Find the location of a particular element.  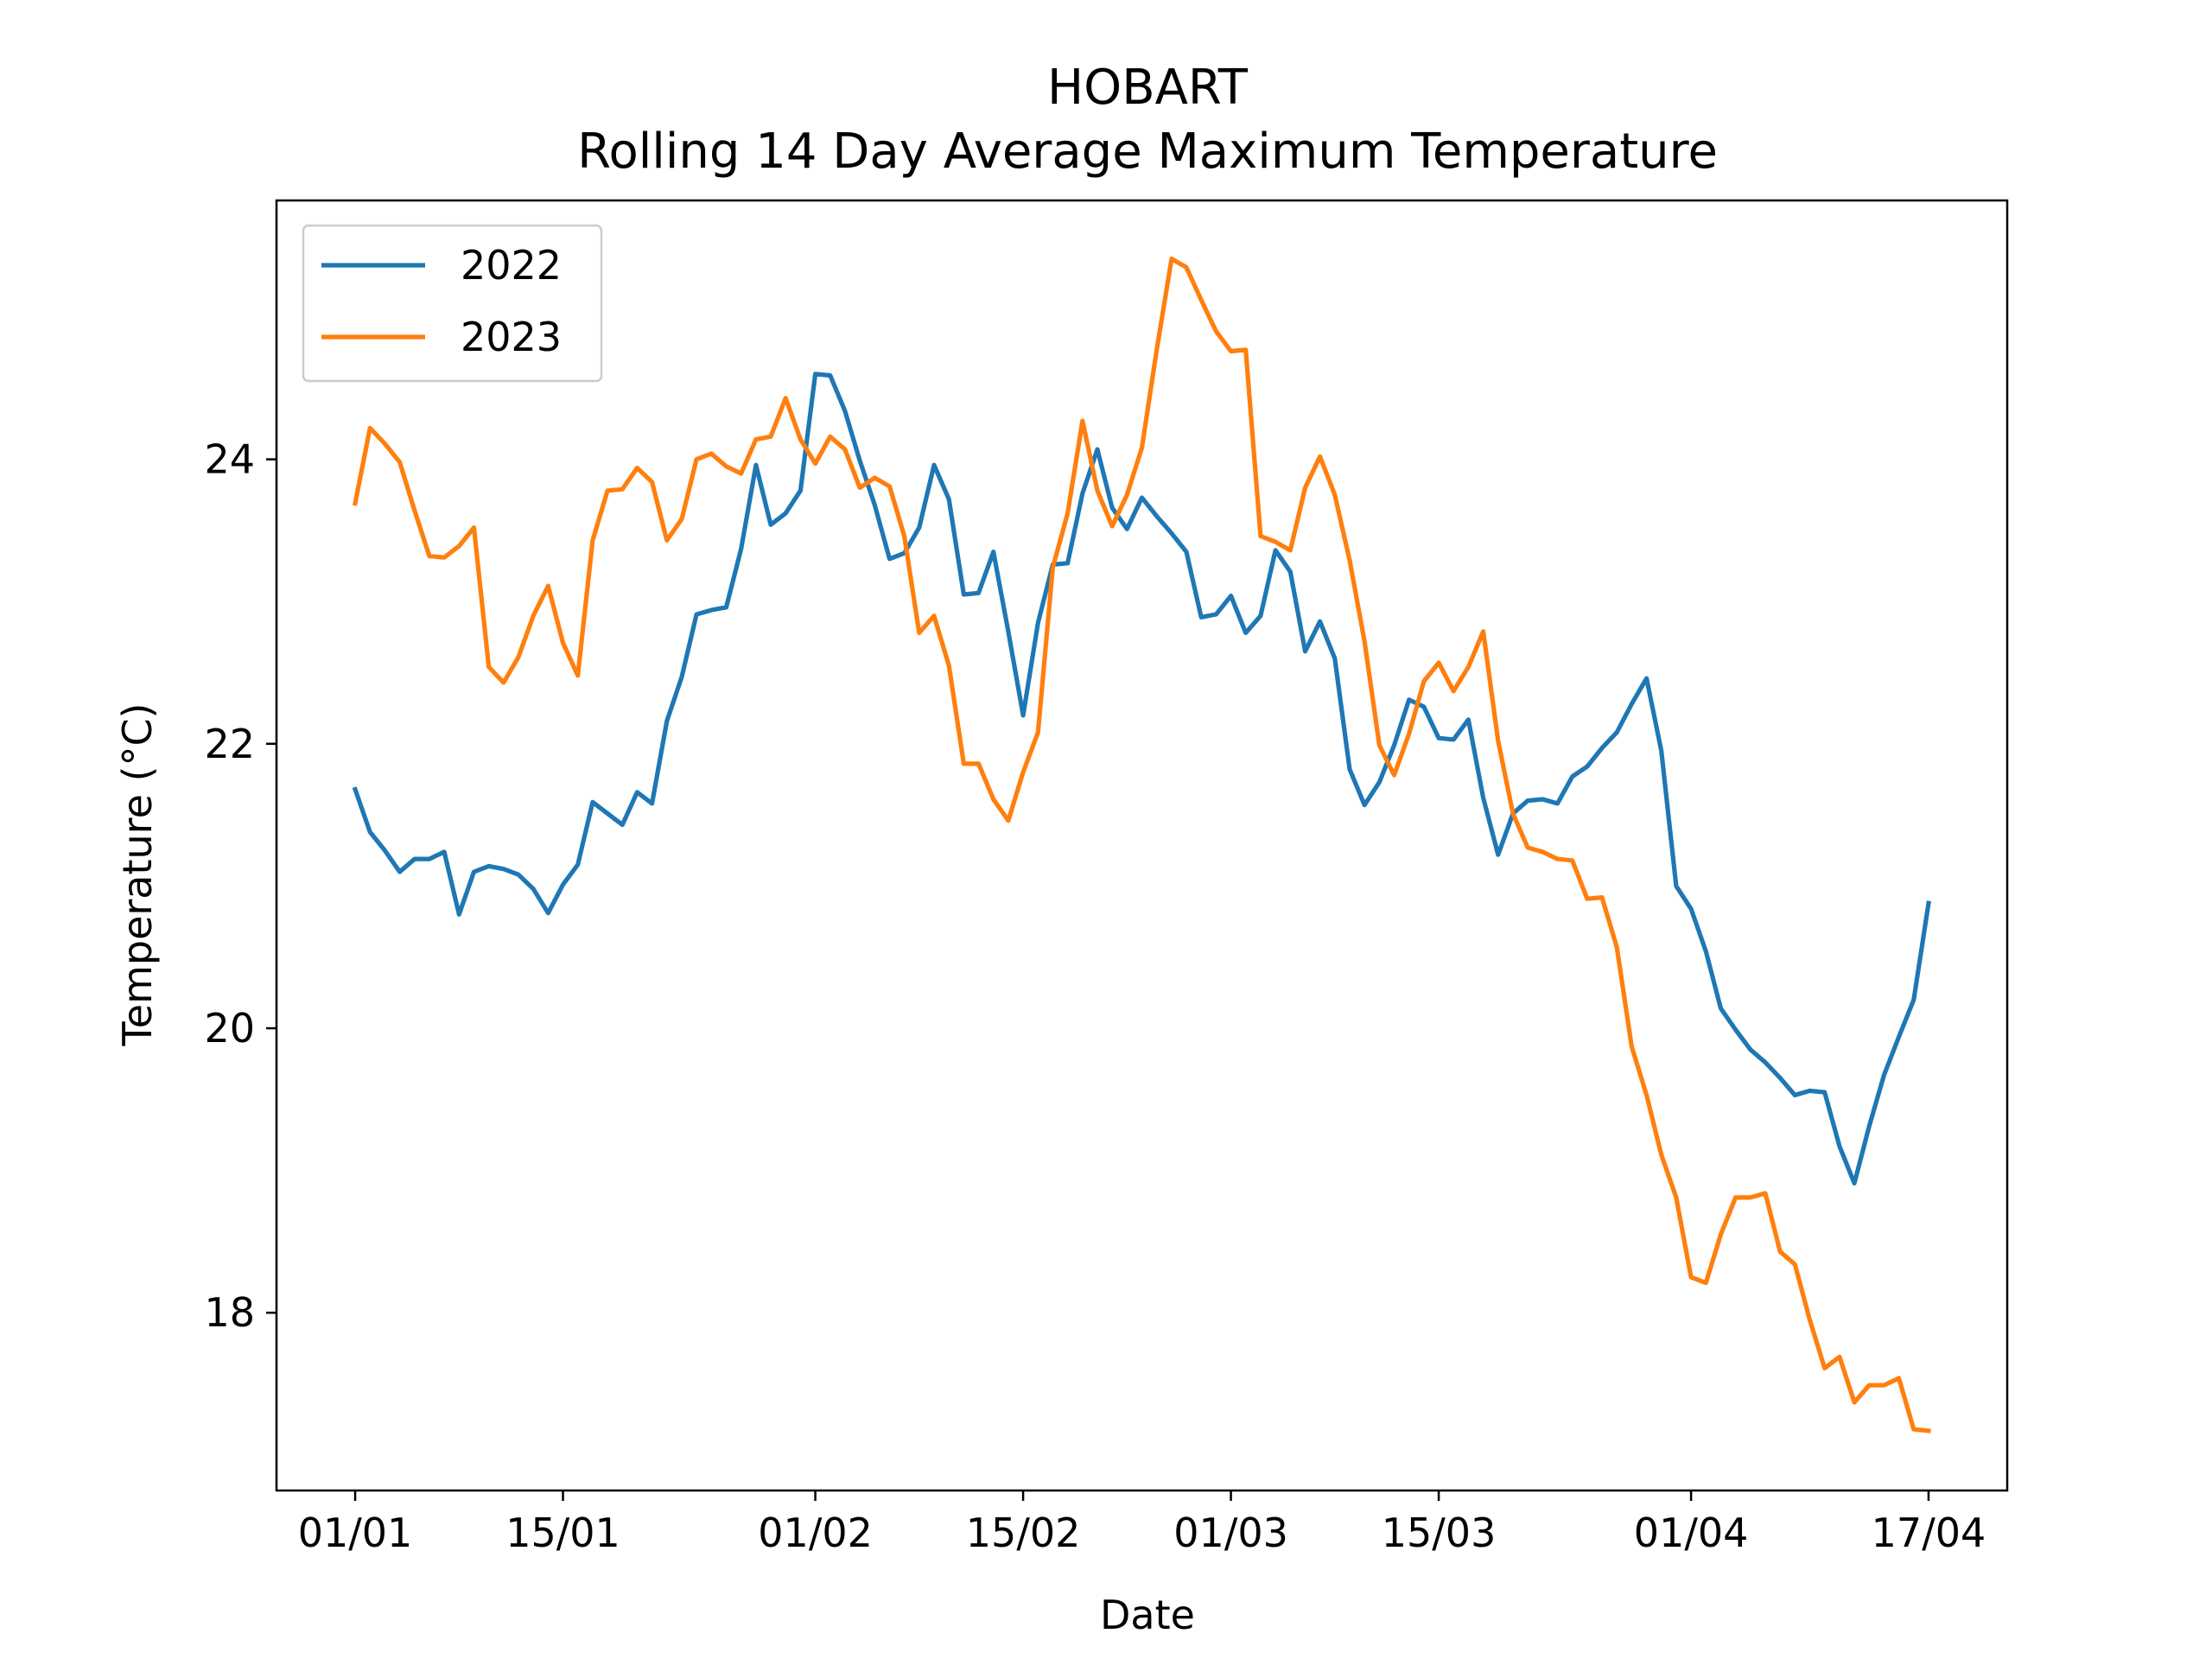

y-tick-label: 18 is located at coordinates (230, 1312).